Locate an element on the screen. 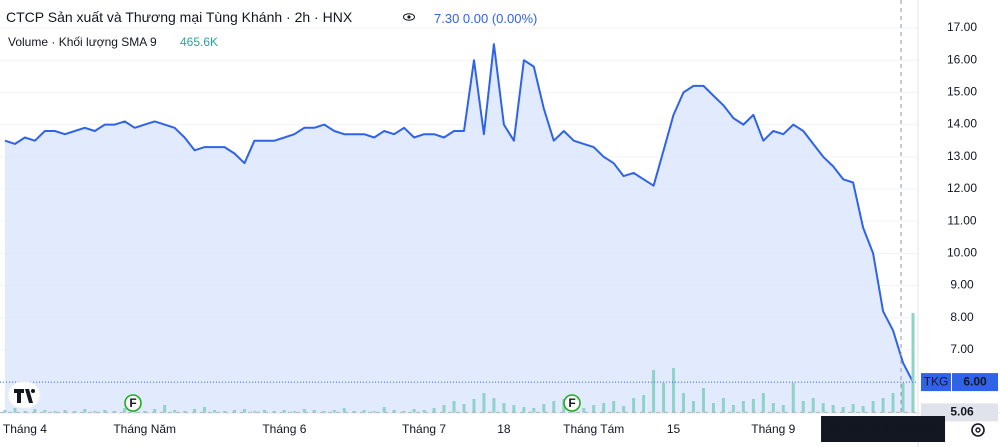  y-tick-label: 10.00 is located at coordinates (962, 253).